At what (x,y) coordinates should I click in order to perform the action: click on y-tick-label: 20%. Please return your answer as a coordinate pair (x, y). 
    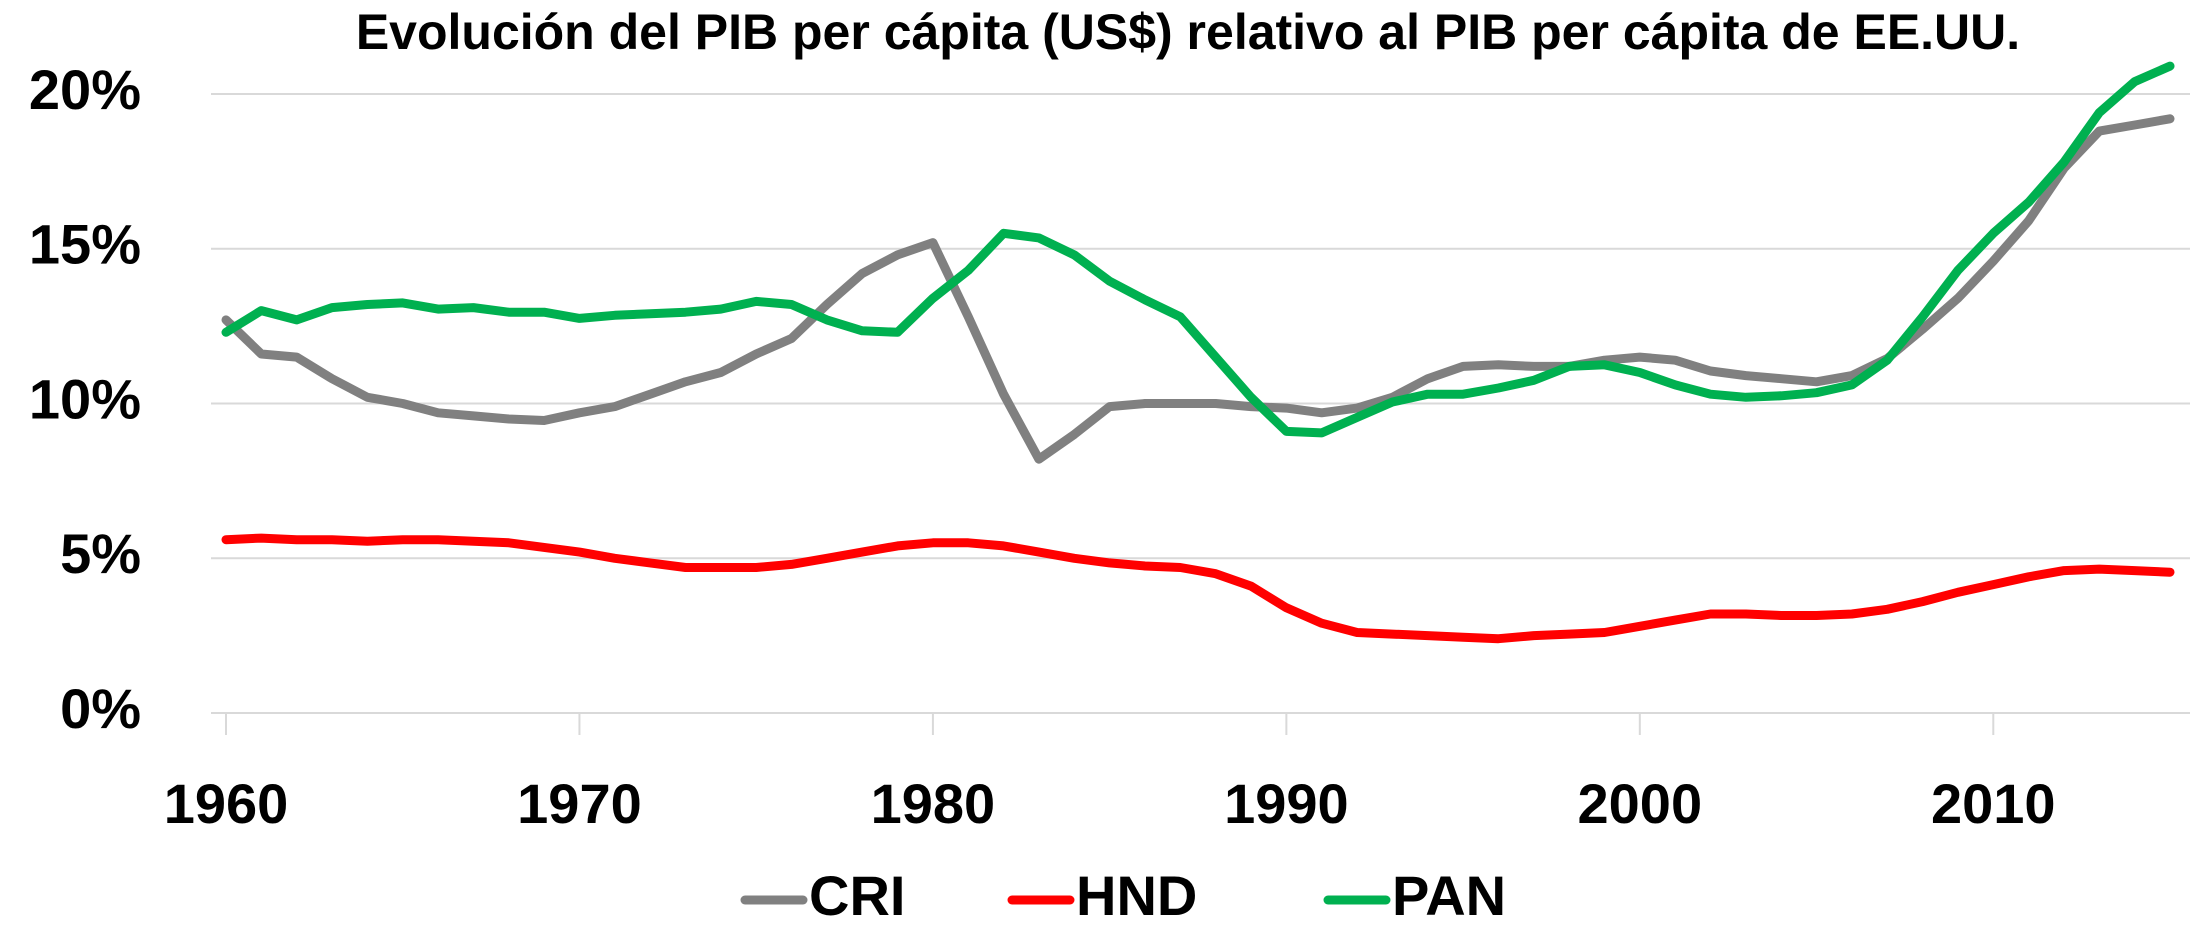
    Looking at the image, I should click on (85, 89).